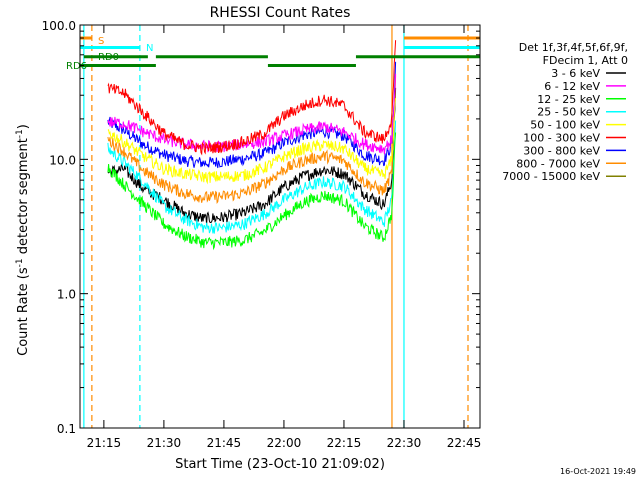 This screenshot has height=484, width=640. I want to click on series-line-12-25-kev, so click(252, 191).